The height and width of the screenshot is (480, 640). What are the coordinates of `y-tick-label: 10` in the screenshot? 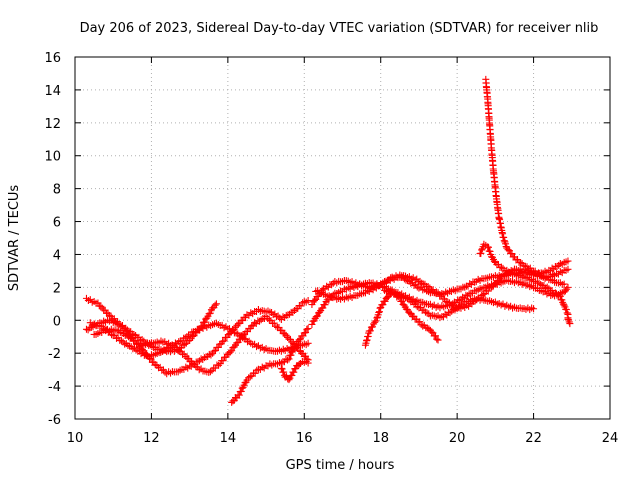 It's located at (52, 157).